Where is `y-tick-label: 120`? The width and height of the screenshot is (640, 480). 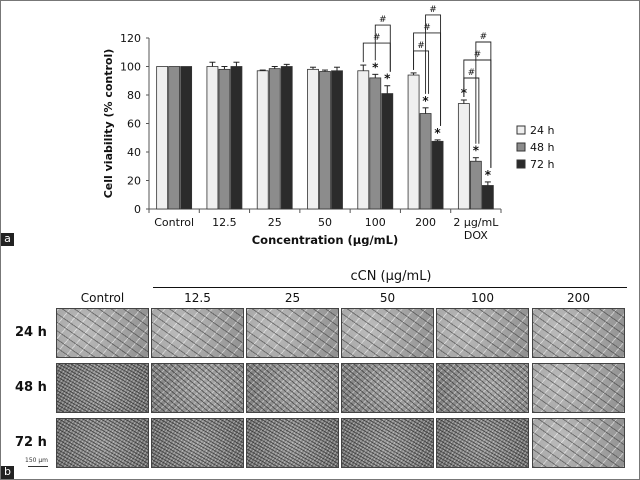
y-tick-label: 120 is located at coordinates (130, 38).